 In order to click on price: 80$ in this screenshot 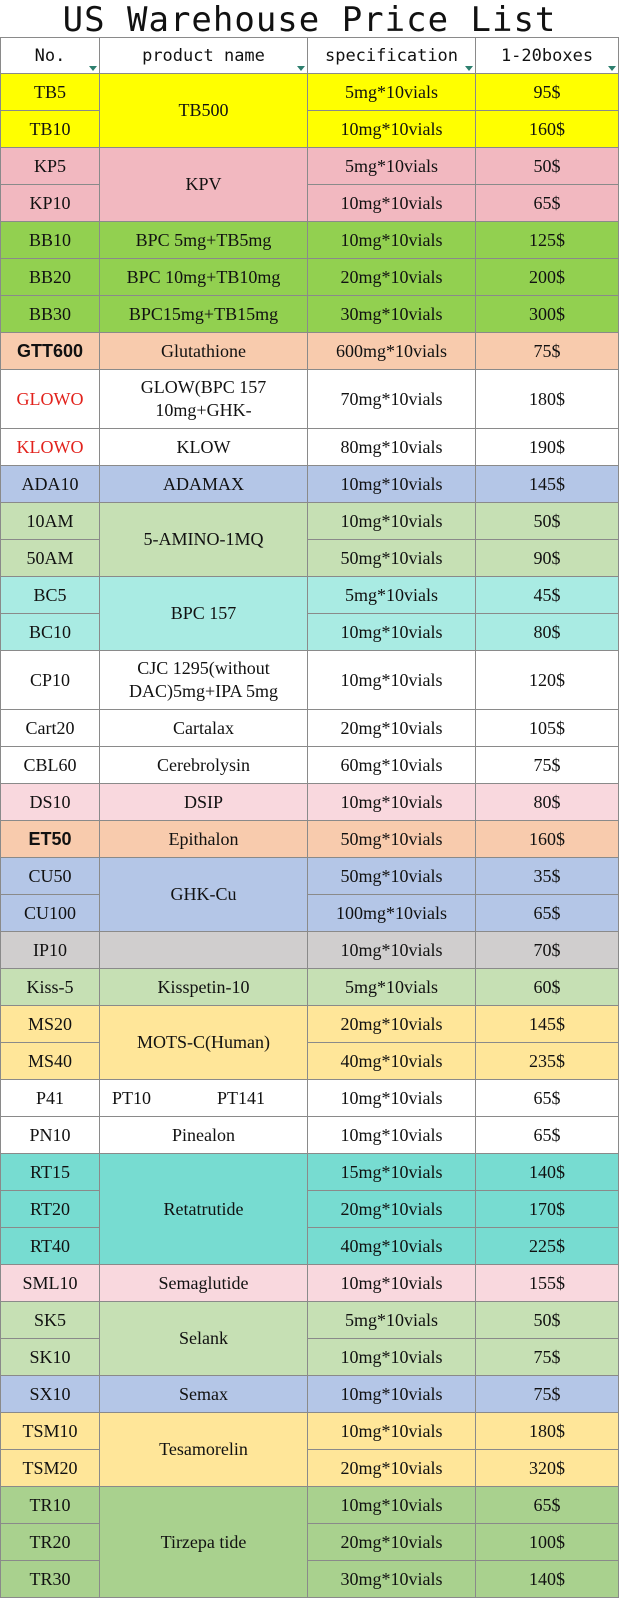, I will do `click(547, 802)`.